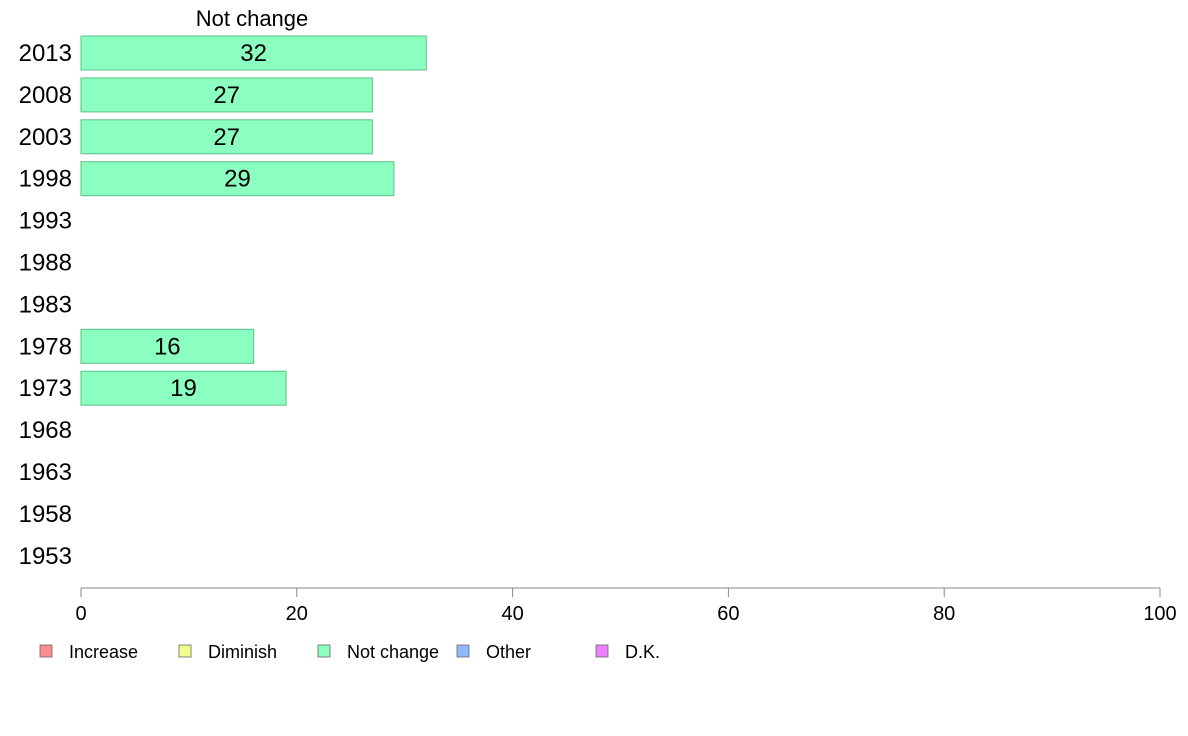  Describe the element at coordinates (508, 652) in the screenshot. I see `legend-label: Other` at that location.